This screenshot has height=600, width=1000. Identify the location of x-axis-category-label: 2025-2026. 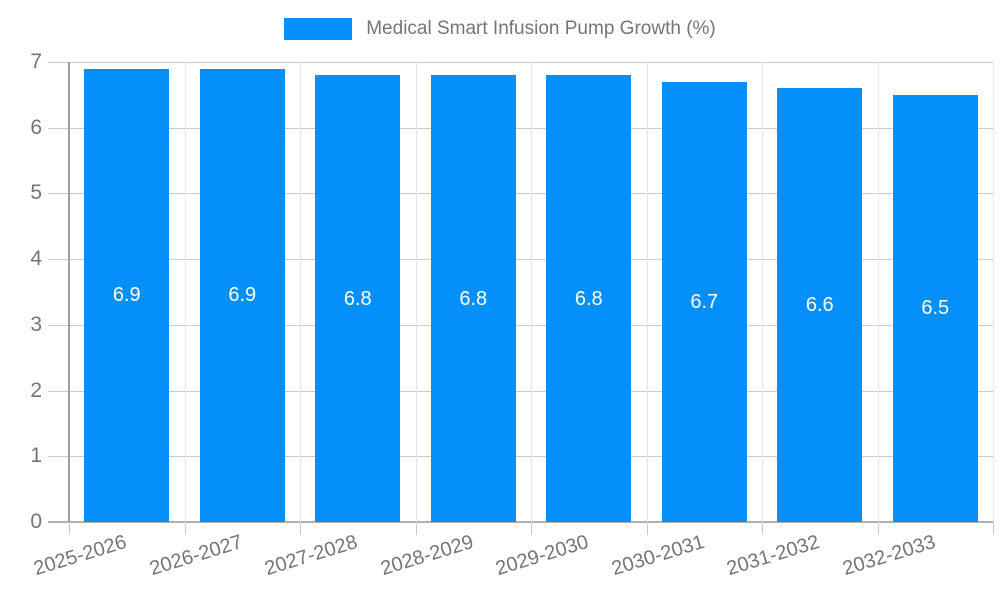
(80, 556).